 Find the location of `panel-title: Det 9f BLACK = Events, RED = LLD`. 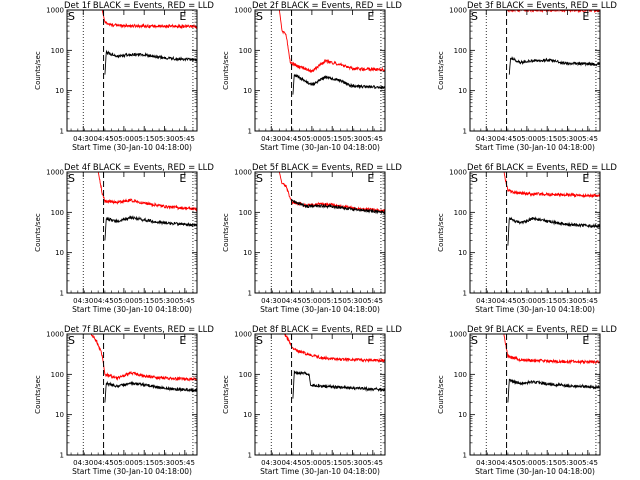

panel-title: Det 9f BLACK = Events, RED = LLD is located at coordinates (542, 330).